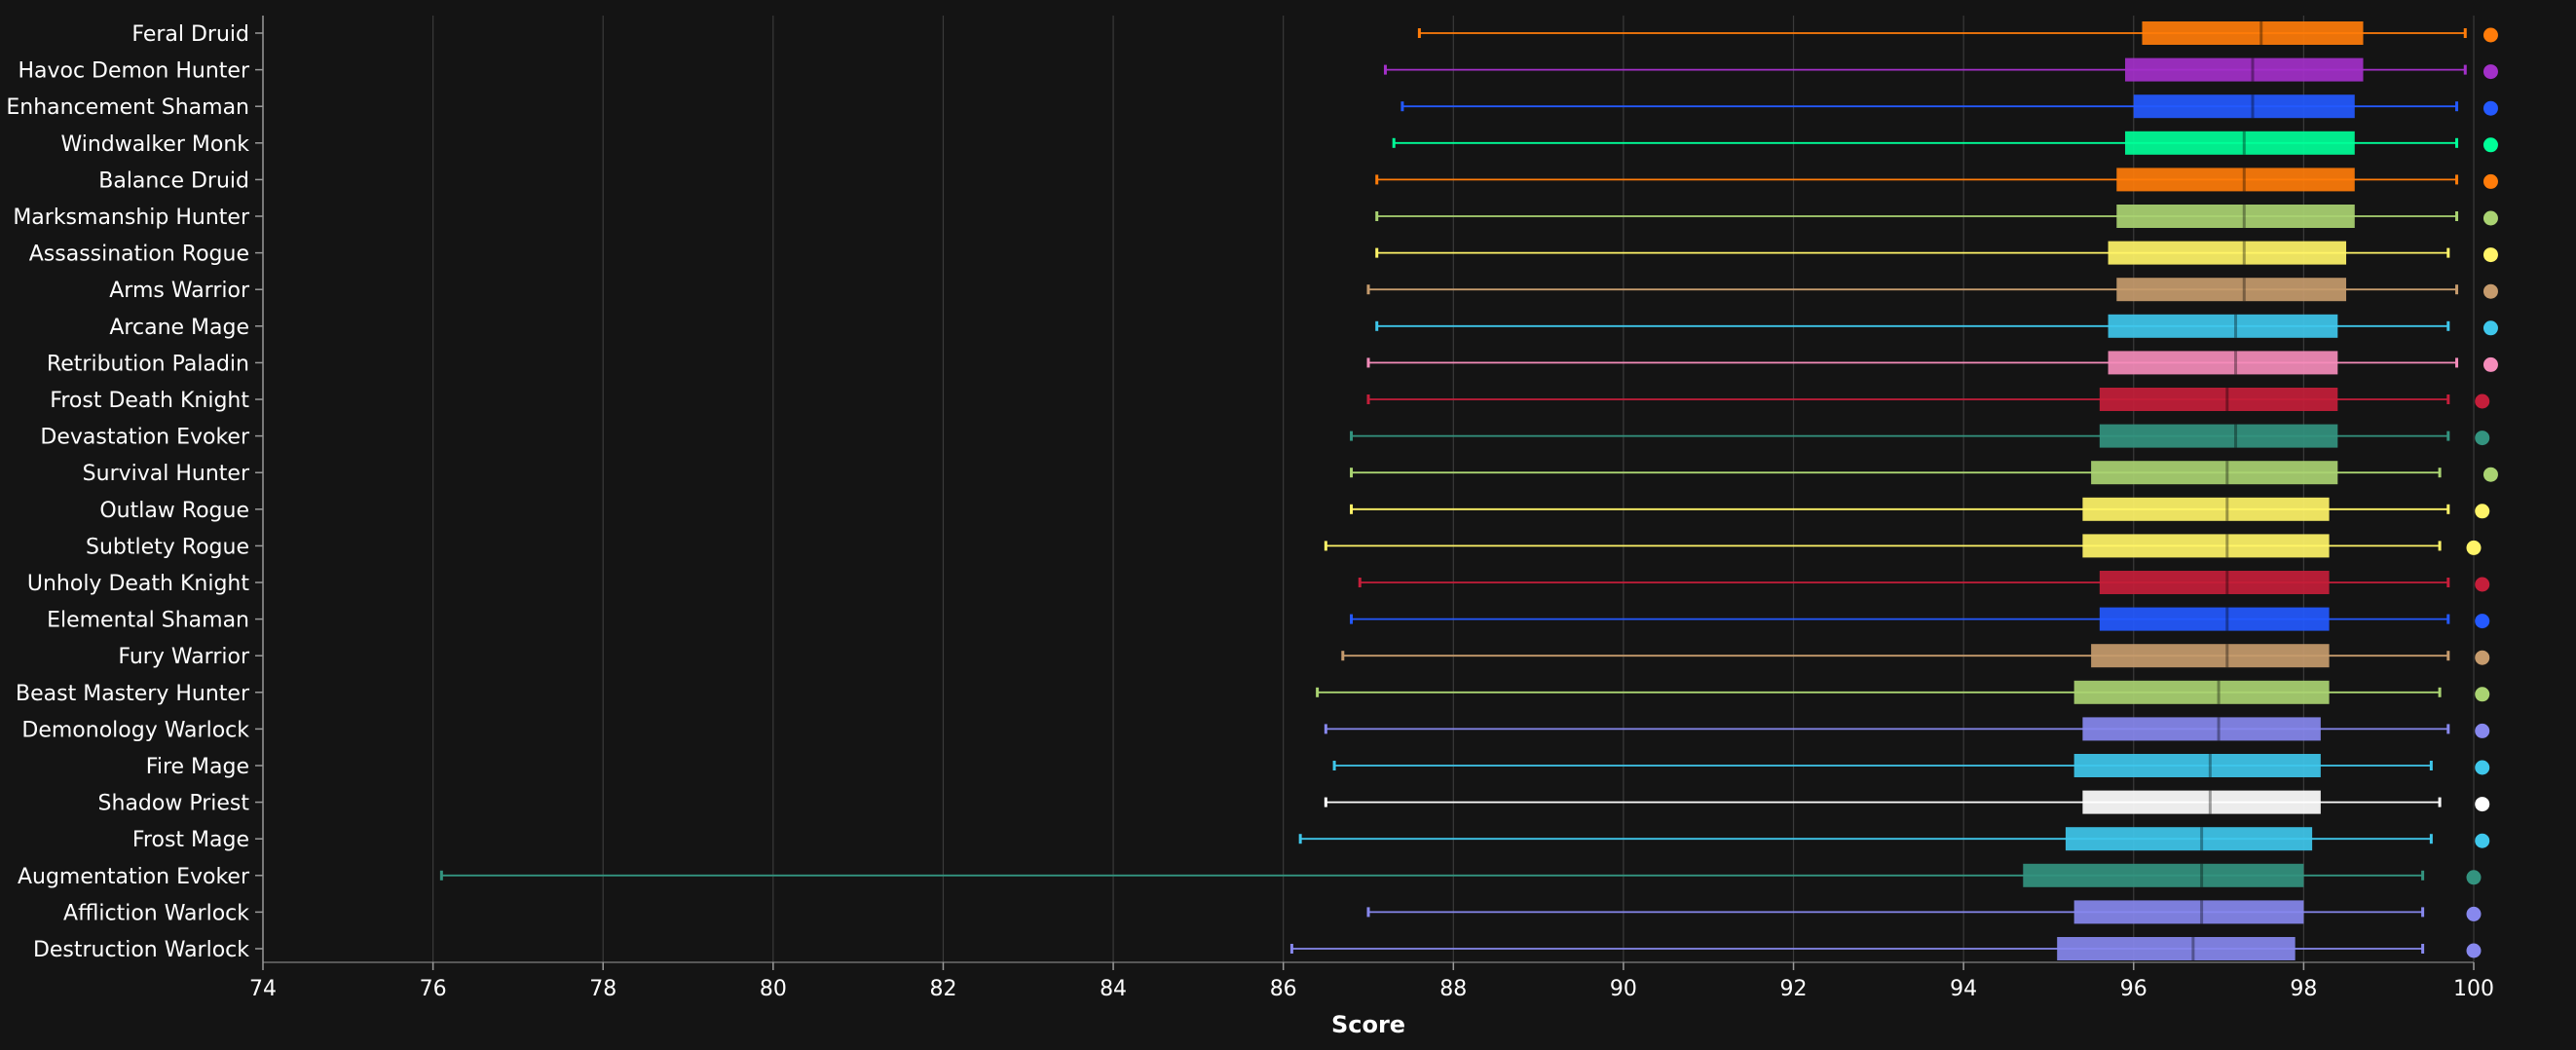  I want to click on x-tick-label-86: 86, so click(1283, 989).